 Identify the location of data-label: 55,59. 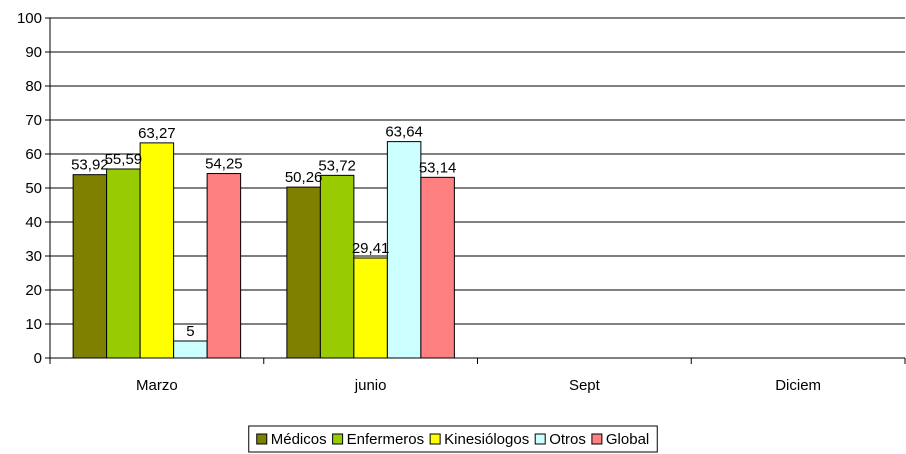
(124, 159).